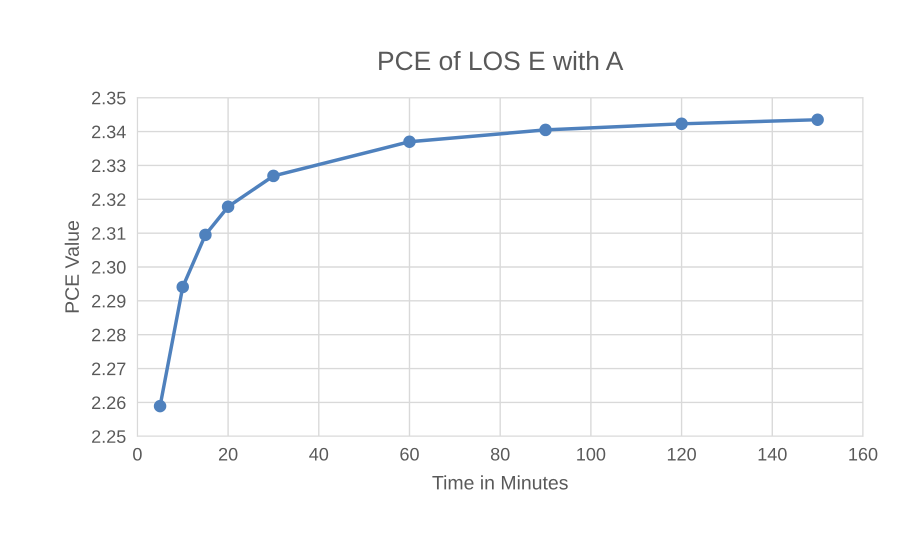 The image size is (898, 546). What do you see at coordinates (772, 454) in the screenshot?
I see `x-tick-label: 140` at bounding box center [772, 454].